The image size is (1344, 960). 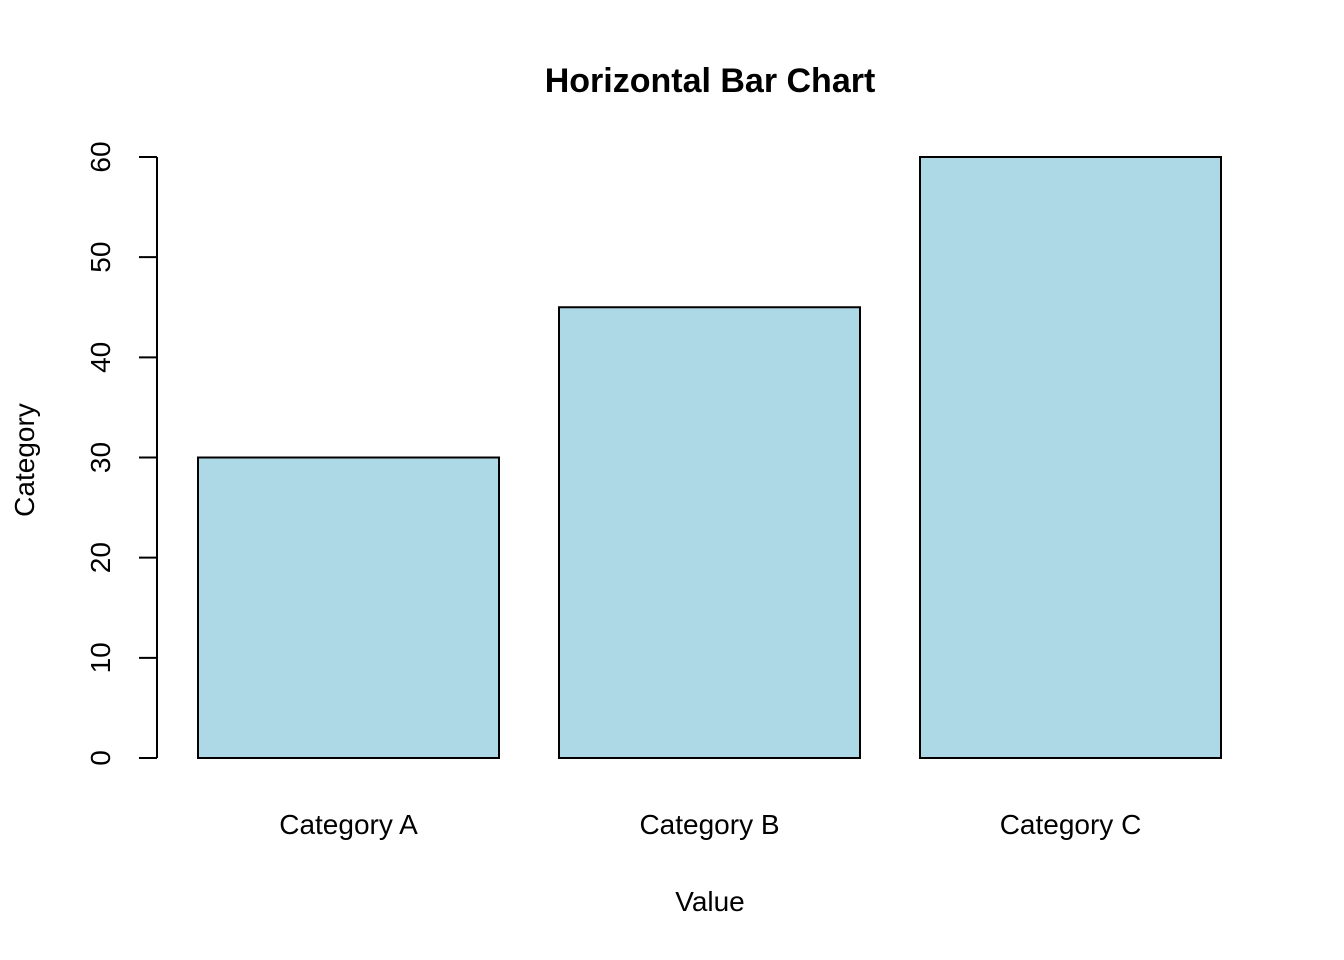 What do you see at coordinates (710, 901) in the screenshot?
I see `x-axis-label: Value` at bounding box center [710, 901].